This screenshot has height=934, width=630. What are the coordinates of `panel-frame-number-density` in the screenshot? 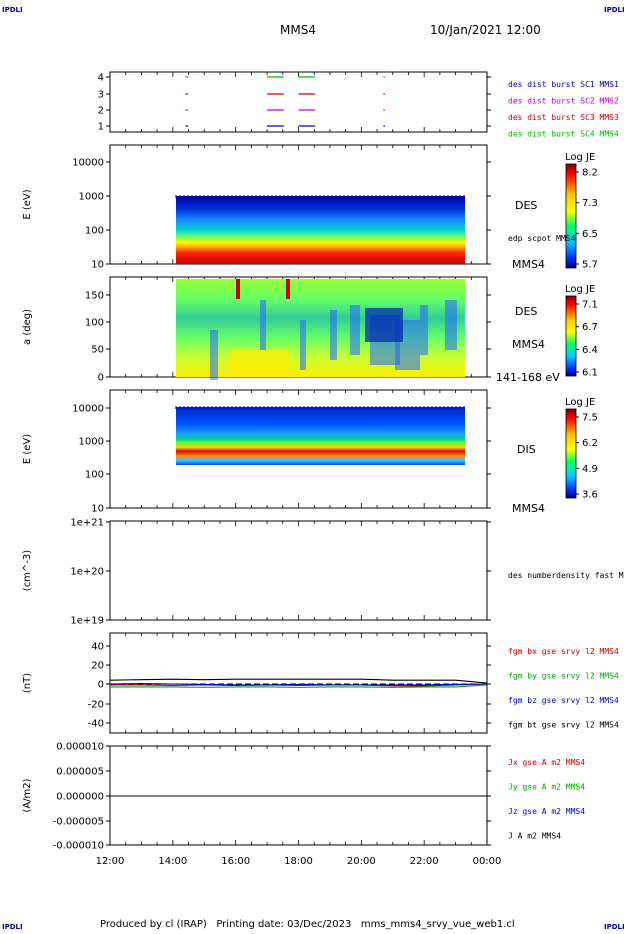 It's located at (298, 570).